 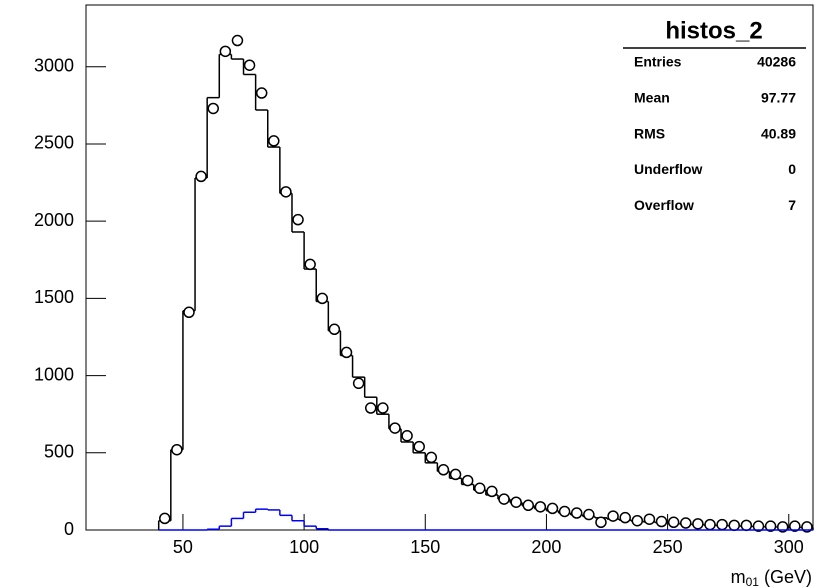 I want to click on y-tick-label: 2500, so click(x=54, y=143).